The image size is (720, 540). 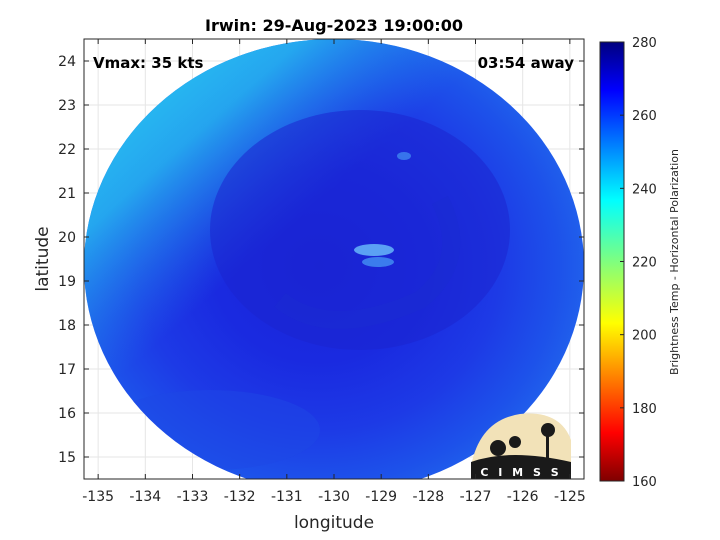 What do you see at coordinates (644, 336) in the screenshot?
I see `colorbar-tick-label: 200` at bounding box center [644, 336].